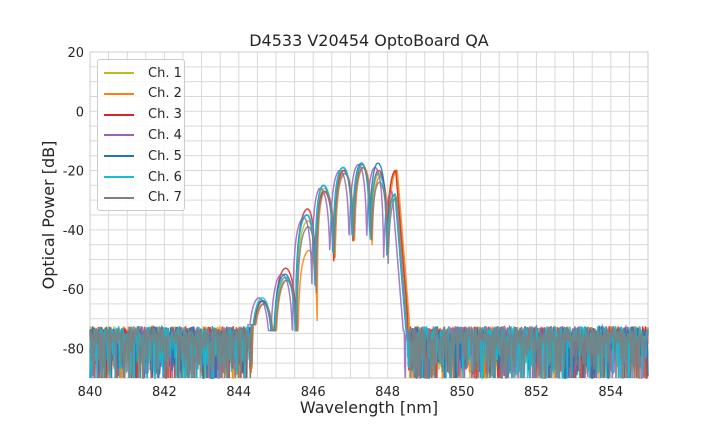  What do you see at coordinates (73, 290) in the screenshot?
I see `y-tick-label: -60` at bounding box center [73, 290].